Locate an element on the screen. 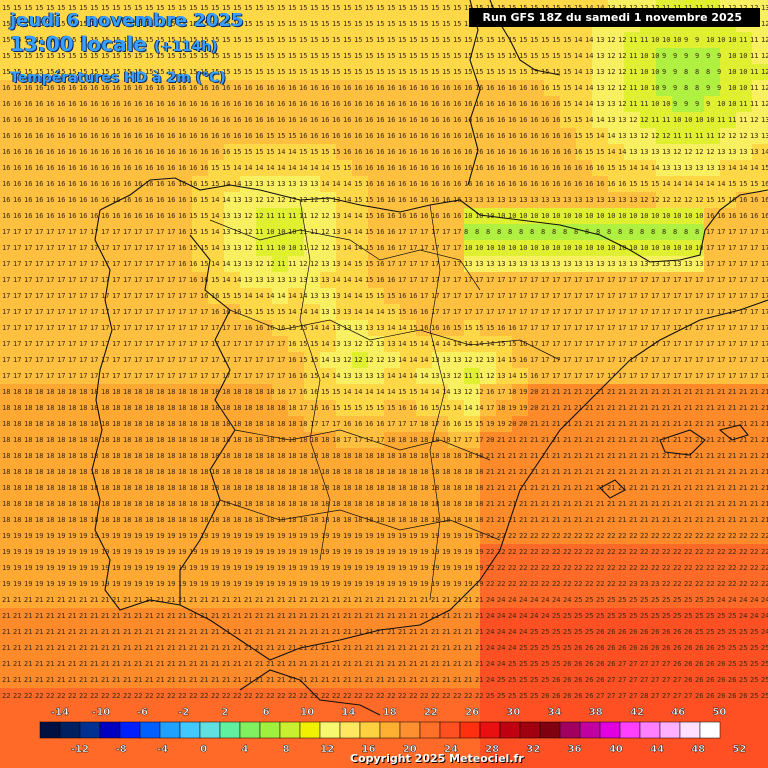 The height and width of the screenshot is (768, 768). grid-value: 25 is located at coordinates (644, 600).